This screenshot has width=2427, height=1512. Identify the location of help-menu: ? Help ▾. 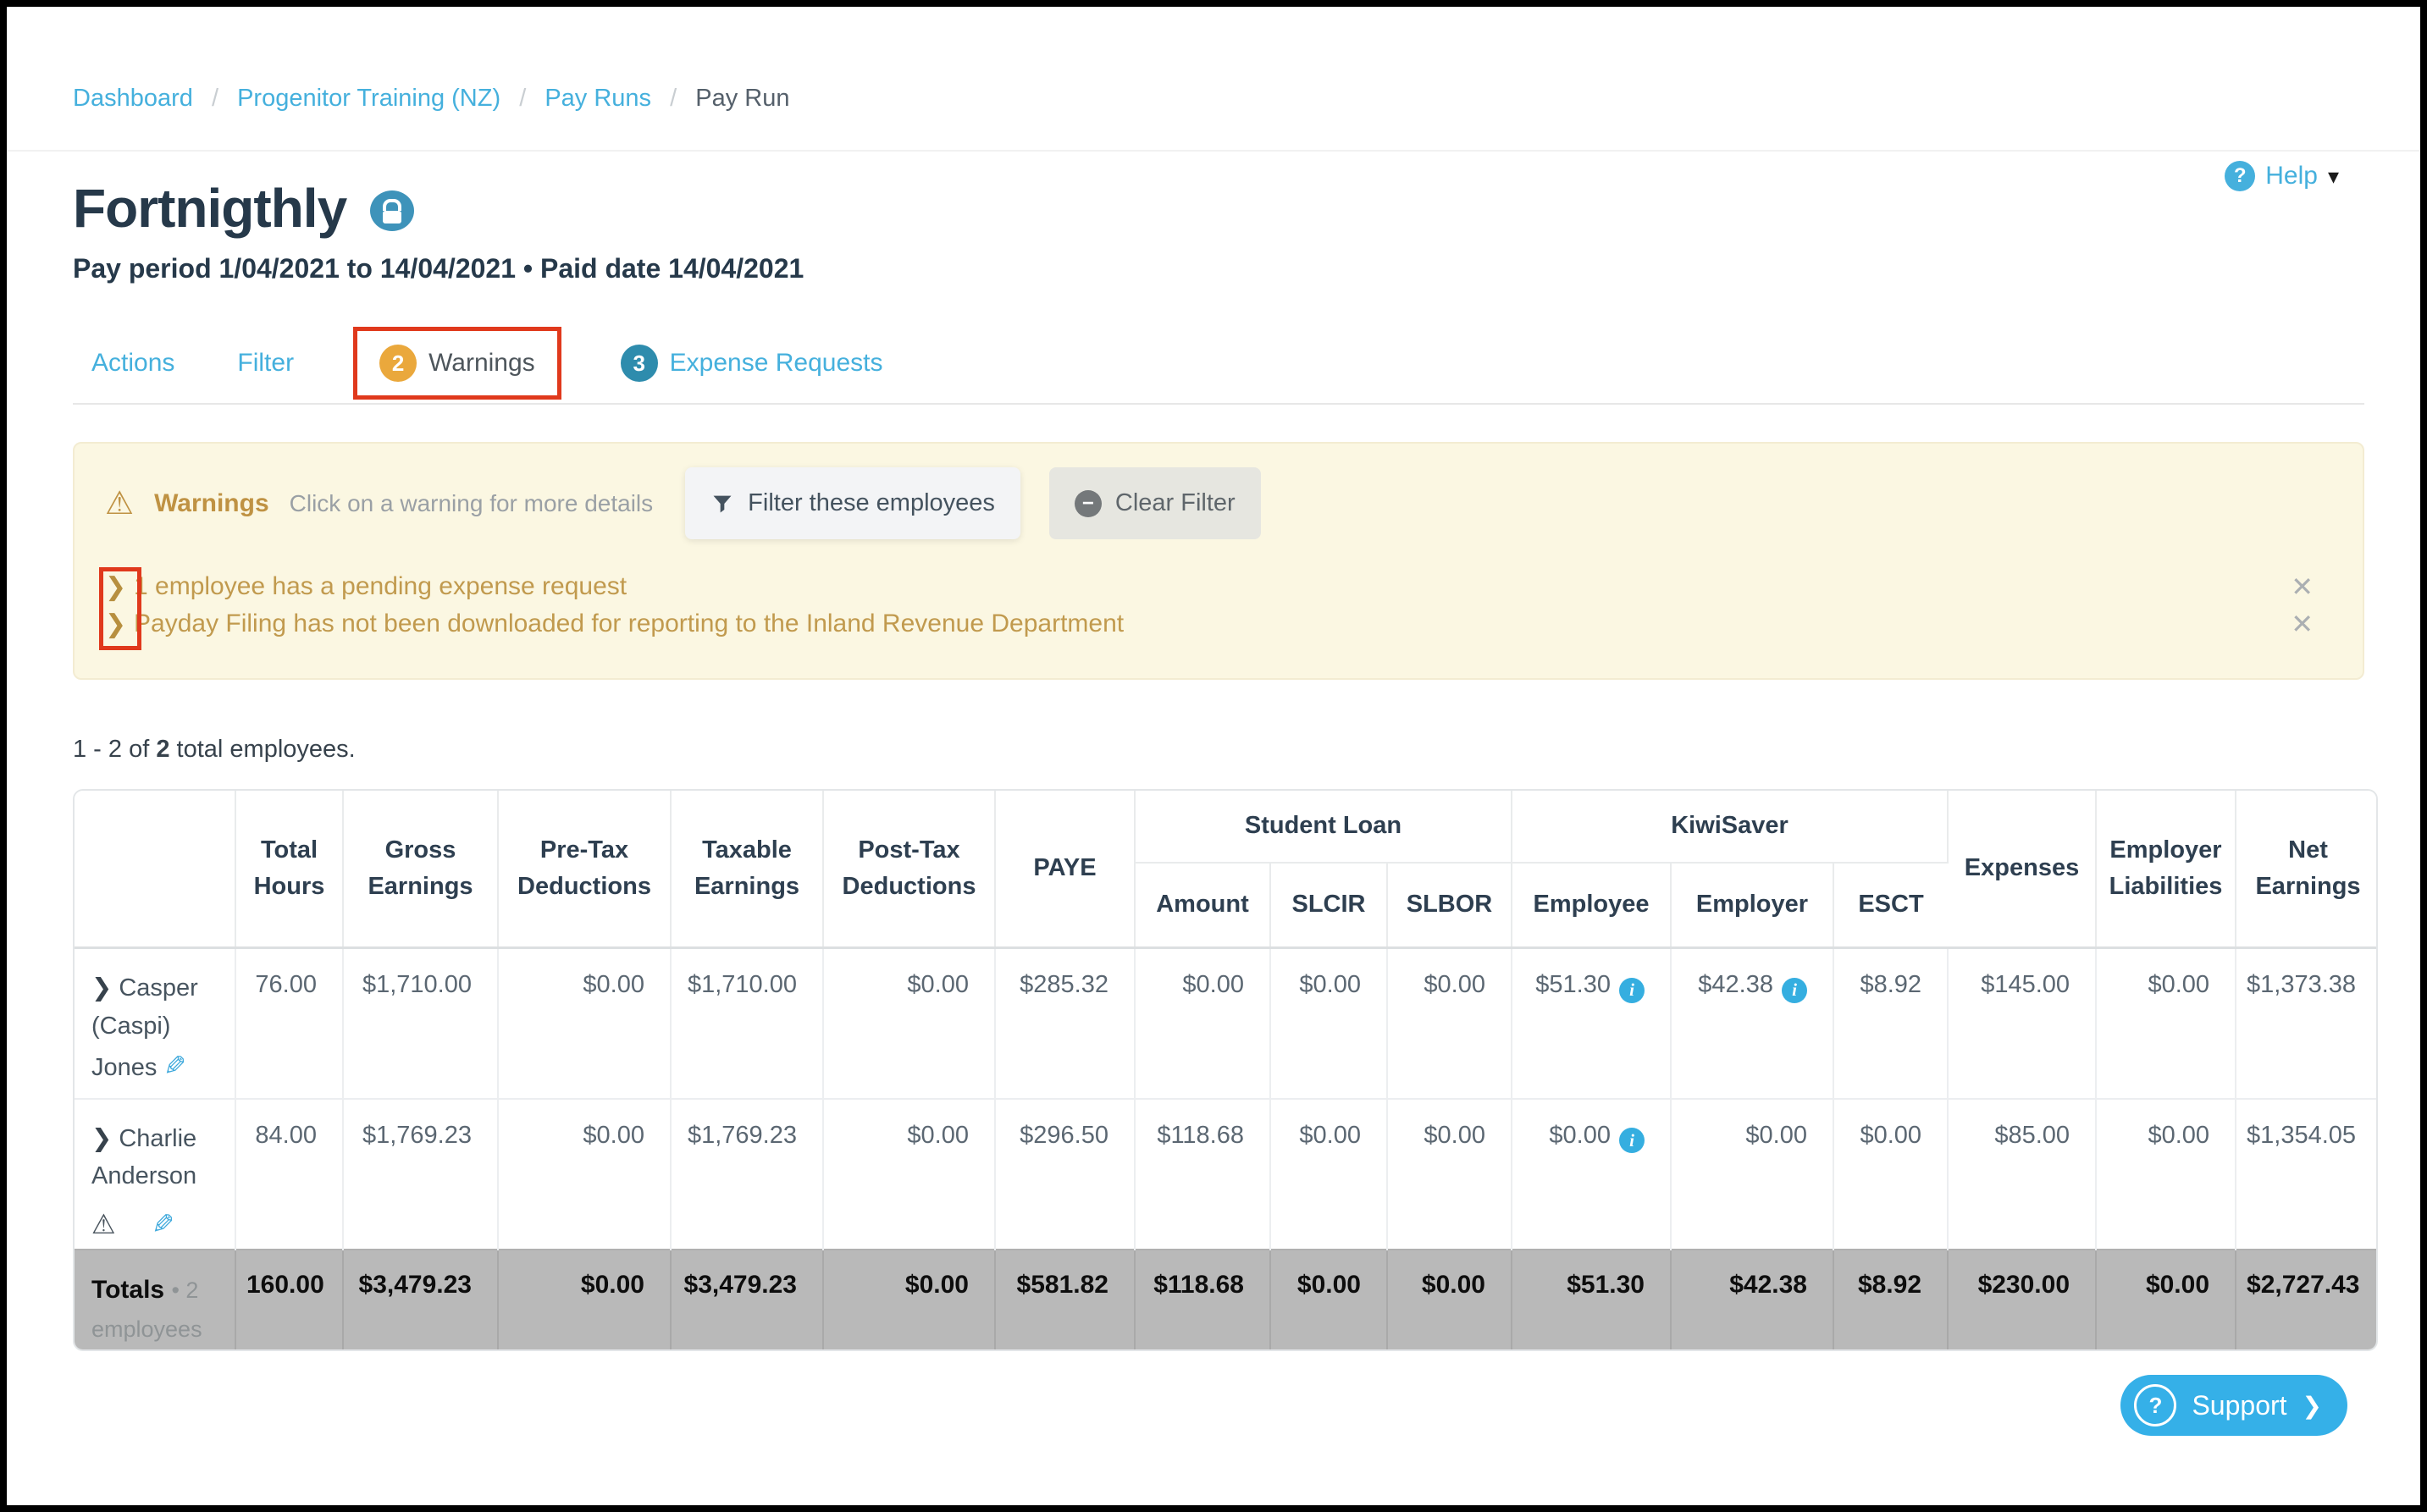
(2282, 176).